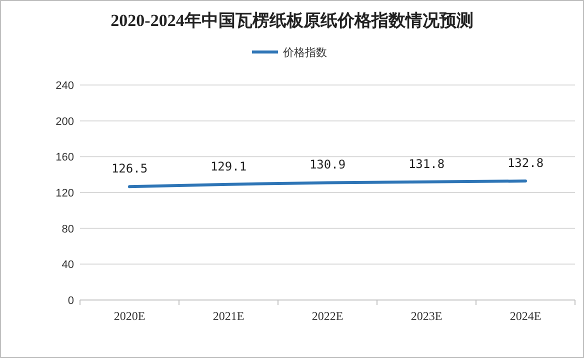  Describe the element at coordinates (304, 53) in the screenshot. I see `legend-label: 价格指数` at that location.